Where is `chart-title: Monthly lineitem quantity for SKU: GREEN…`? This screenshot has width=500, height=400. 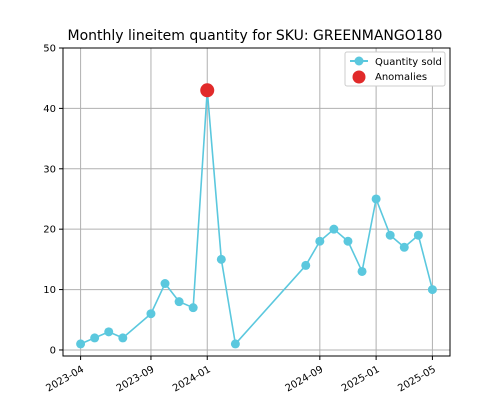
chart-title: Monthly lineitem quantity for SKU: GREEN… is located at coordinates (255, 36).